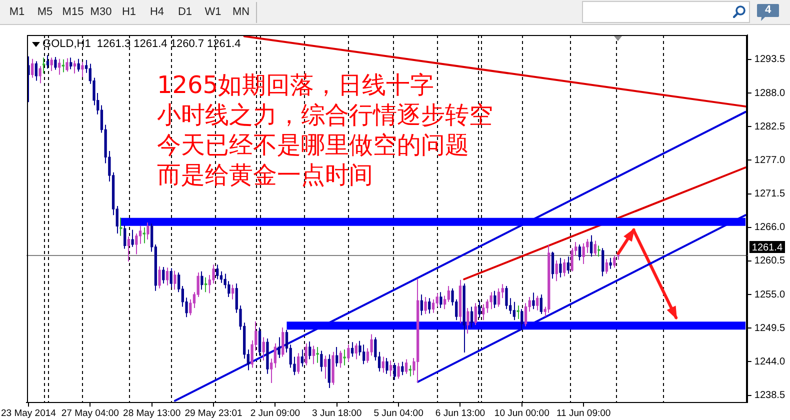  What do you see at coordinates (337, 413) in the screenshot?
I see `x-tick-label: 3 Jun 18:00` at bounding box center [337, 413].